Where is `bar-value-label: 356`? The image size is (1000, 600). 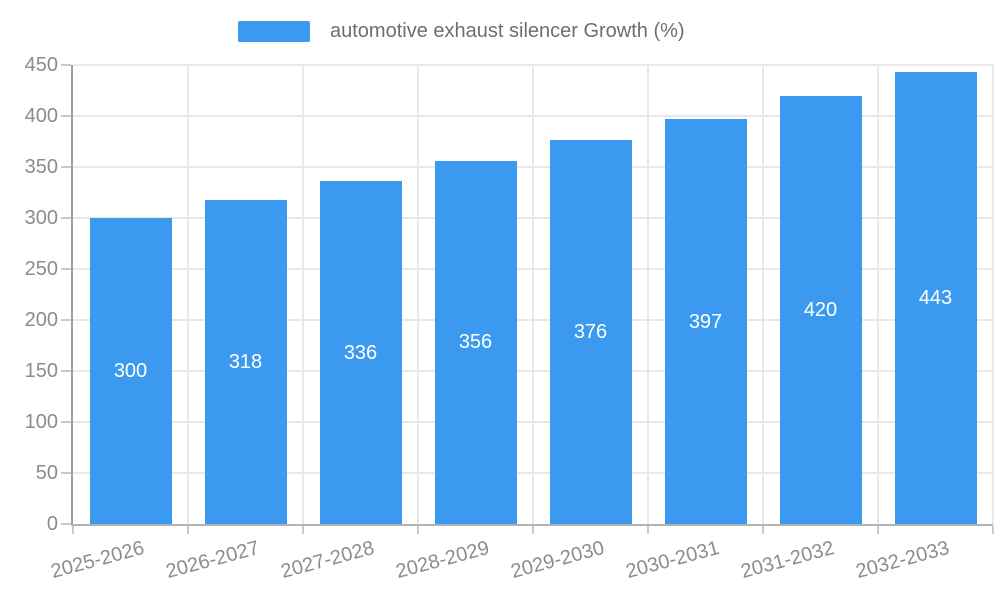
bar-value-label: 356 is located at coordinates (475, 342).